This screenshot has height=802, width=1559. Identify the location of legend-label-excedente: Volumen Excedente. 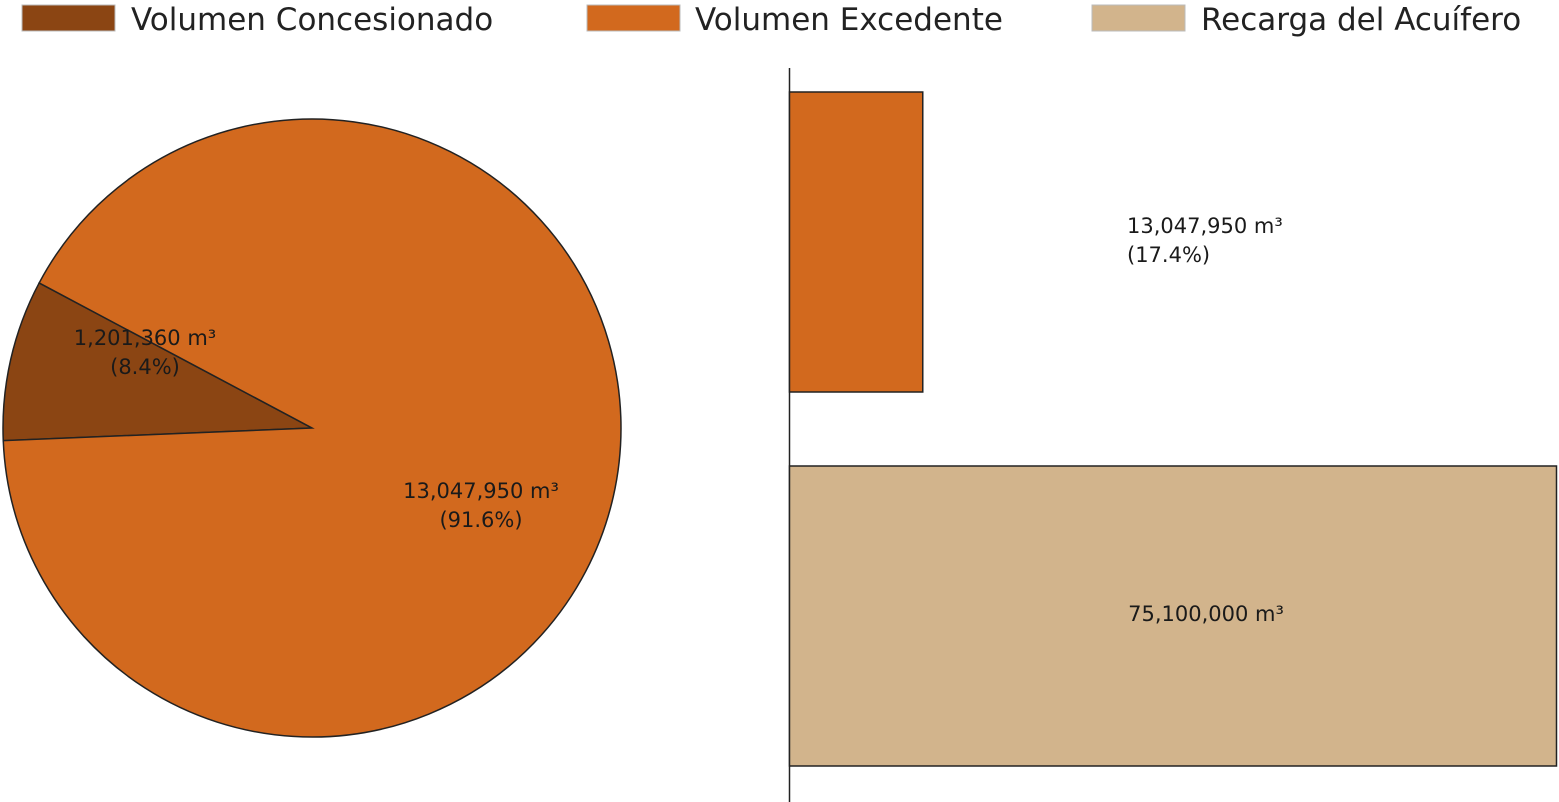
(849, 20).